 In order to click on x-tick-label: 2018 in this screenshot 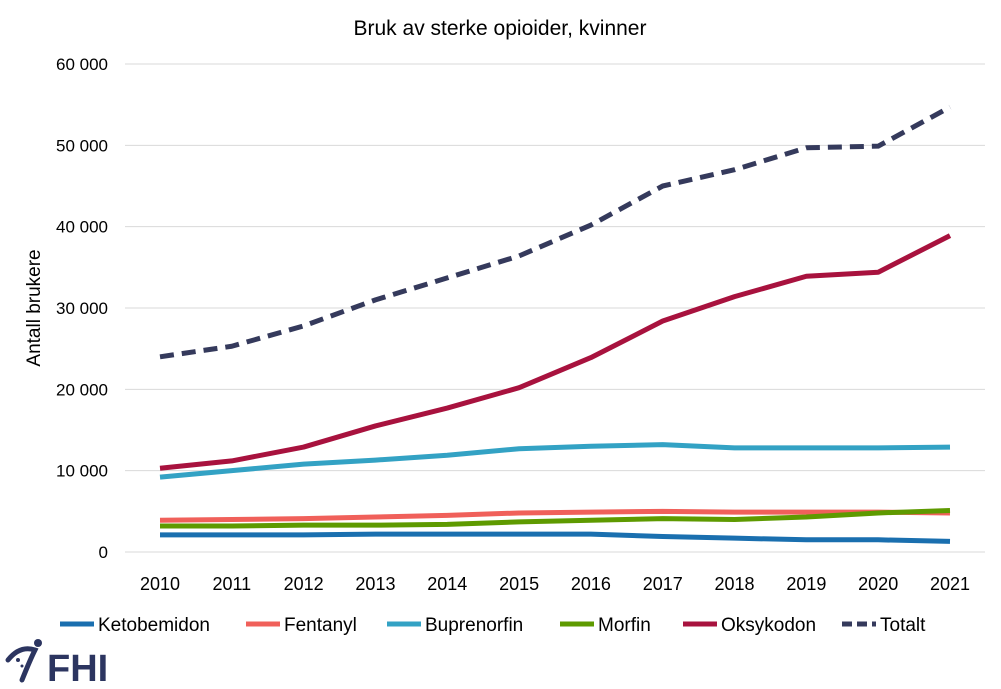, I will do `click(735, 584)`.